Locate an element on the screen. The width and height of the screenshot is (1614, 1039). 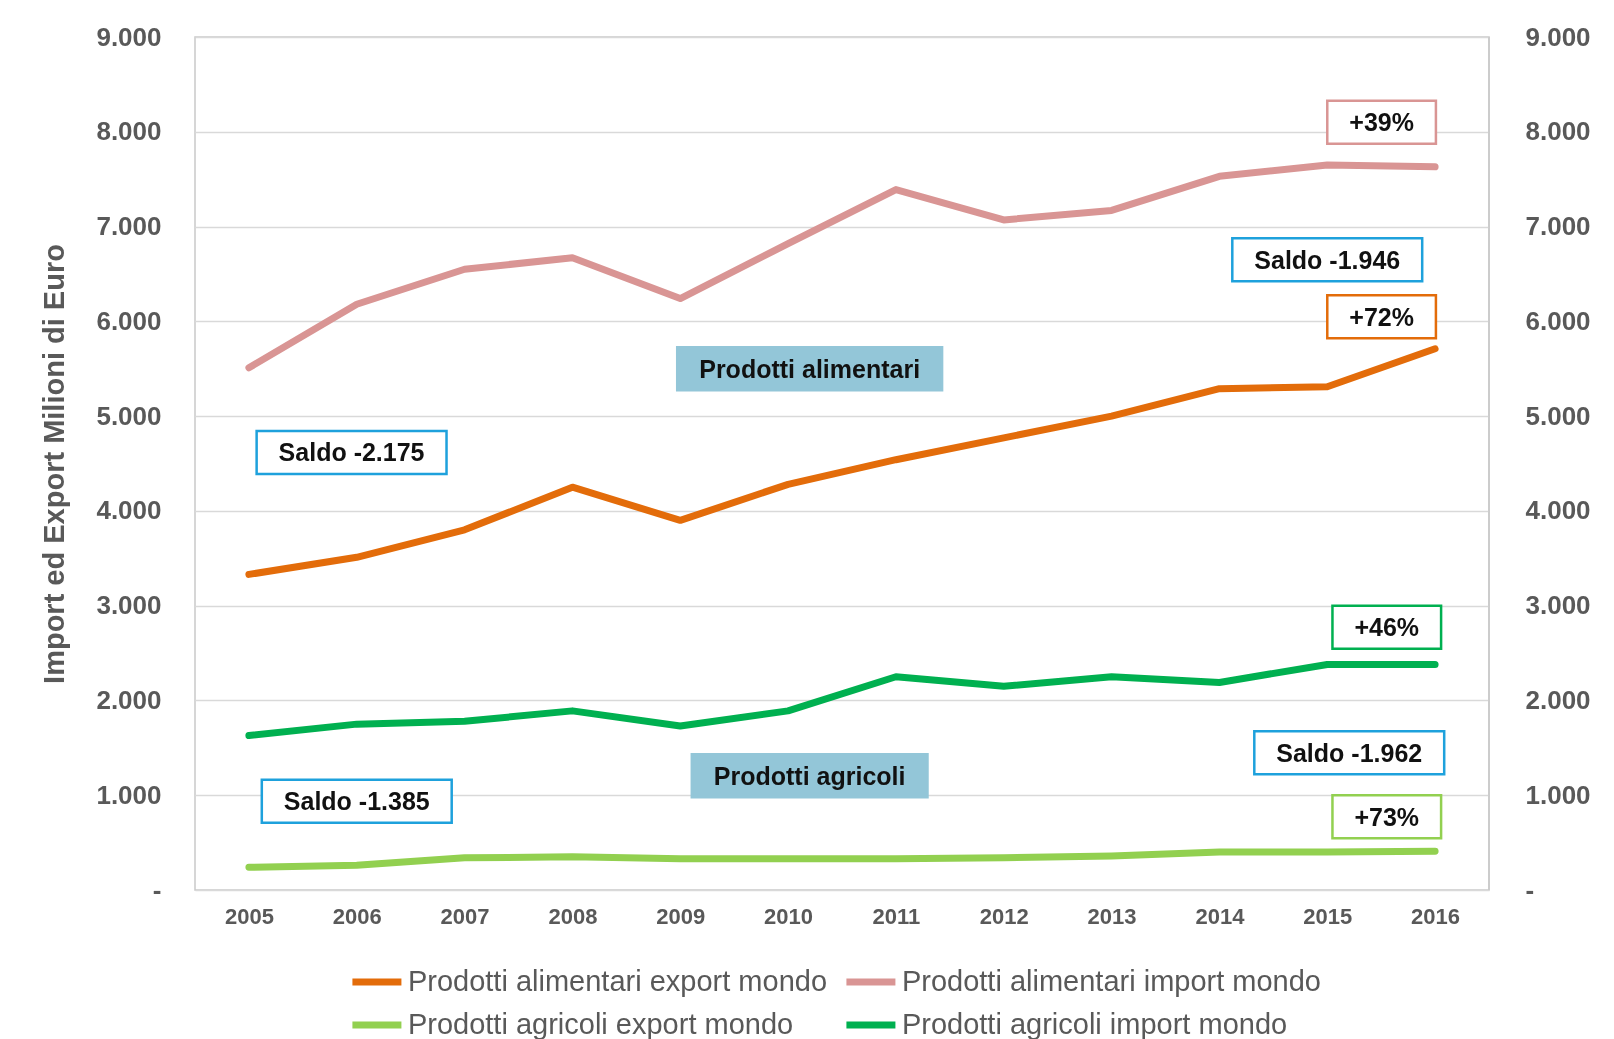
annotation: +39% is located at coordinates (1381, 122).